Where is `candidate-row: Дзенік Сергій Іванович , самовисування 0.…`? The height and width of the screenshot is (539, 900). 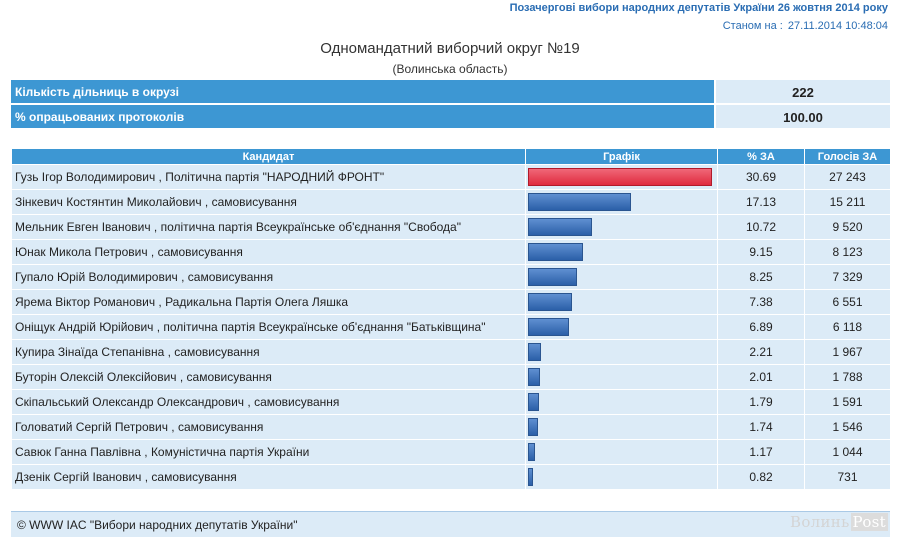 candidate-row: Дзенік Сергій Іванович , самовисування 0.… is located at coordinates (451, 477).